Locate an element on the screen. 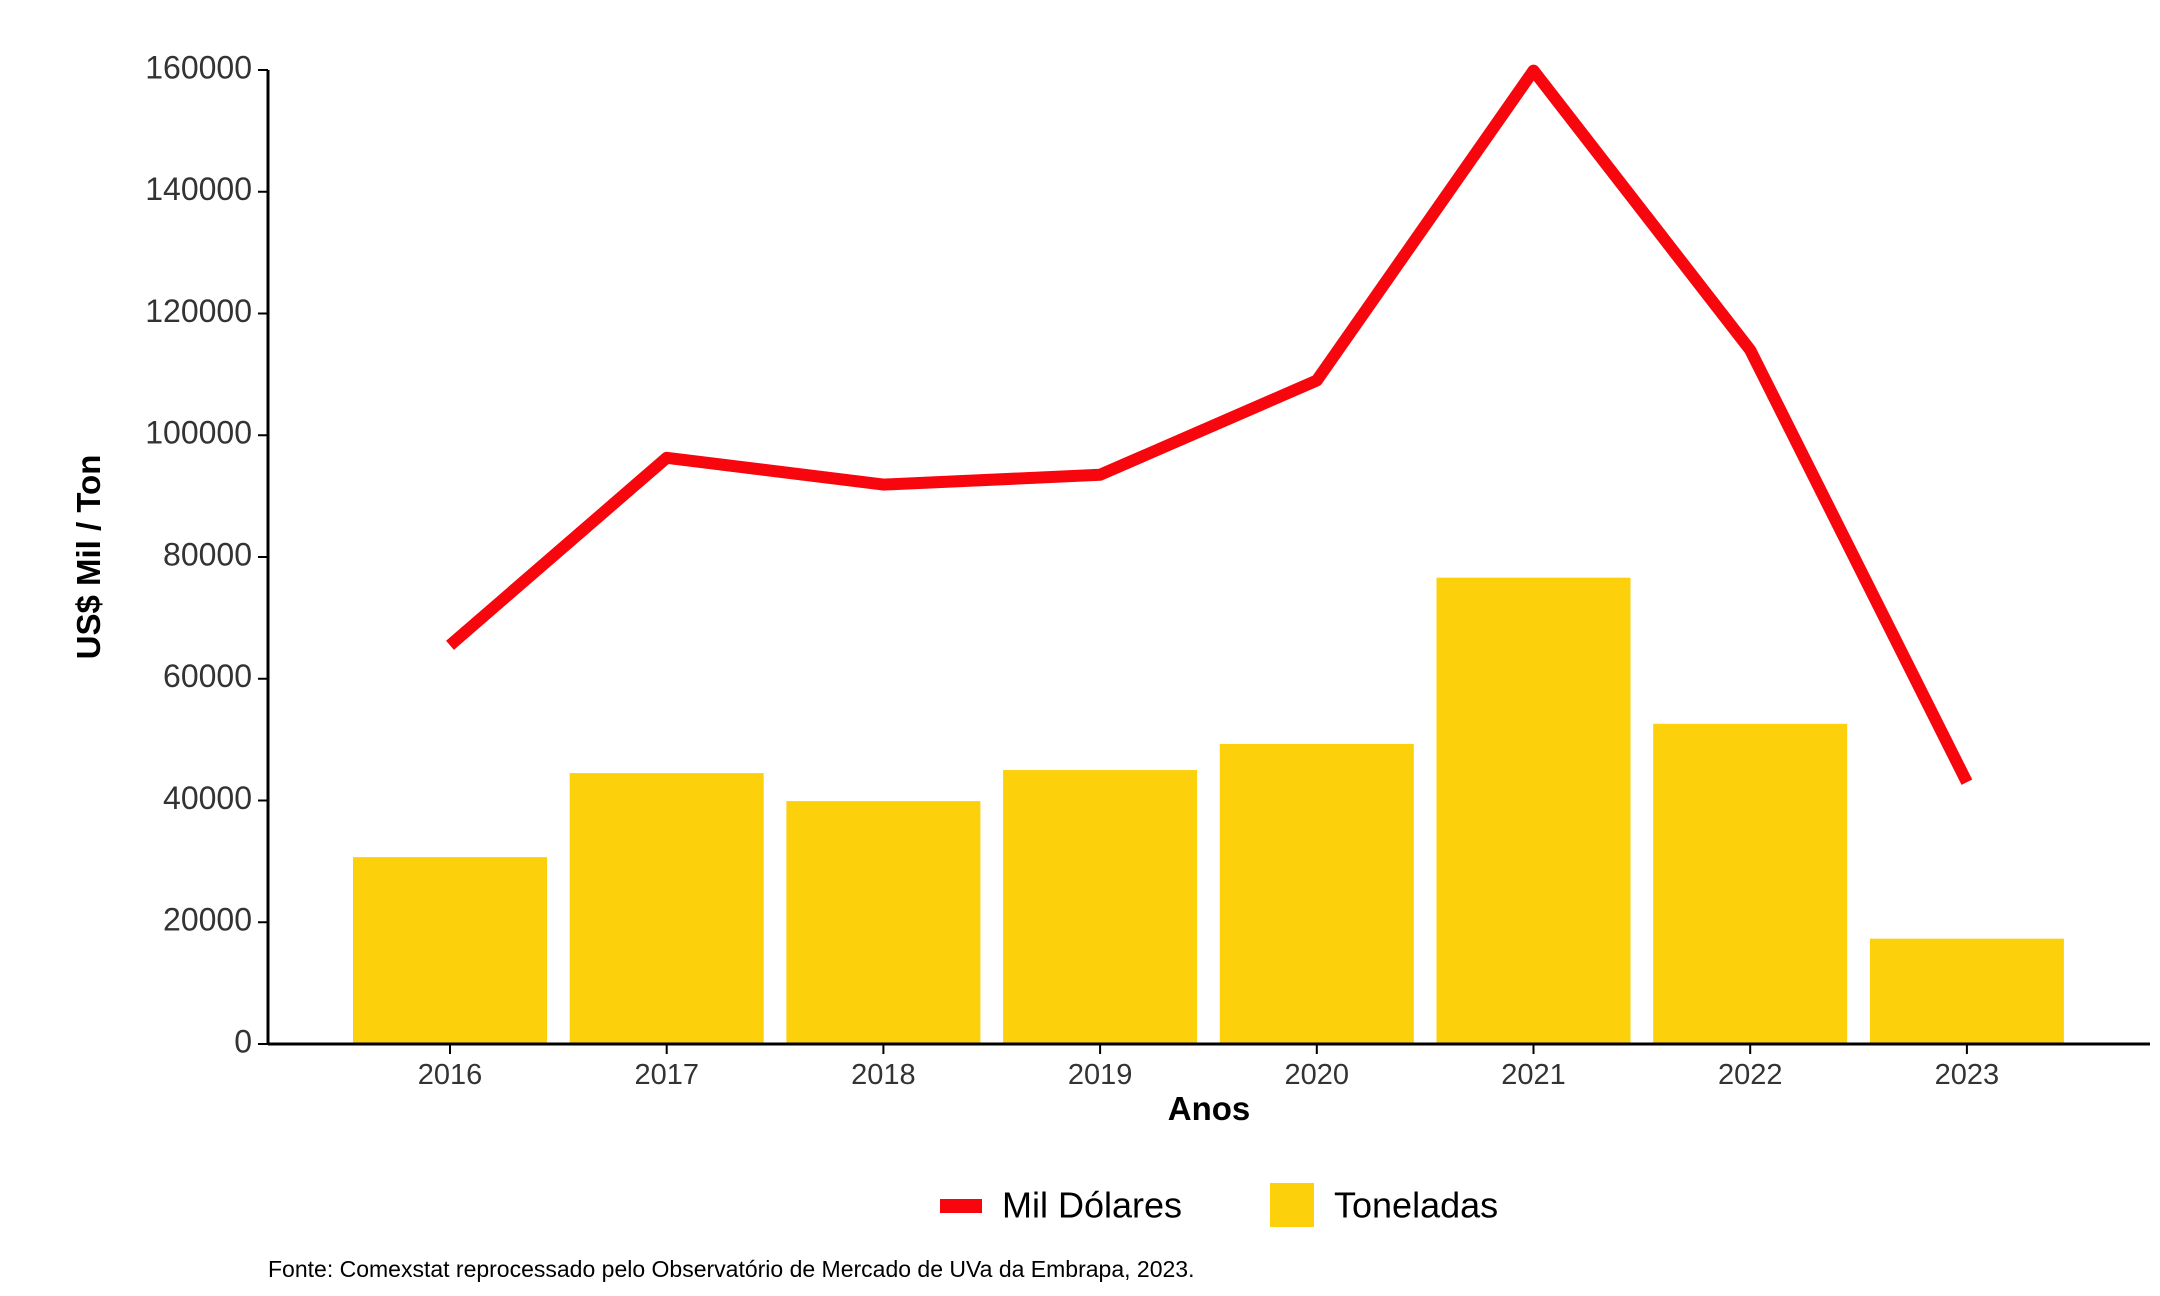 The height and width of the screenshot is (1296, 2160). legend-label-mil-dolares: Mil Dólares is located at coordinates (1092, 1205).